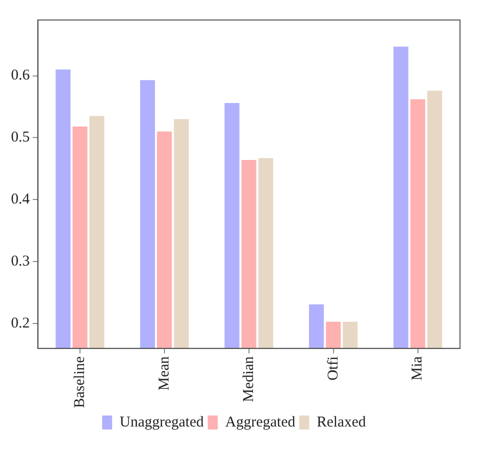 This screenshot has width=477, height=450. Describe the element at coordinates (164, 373) in the screenshot. I see `x-tick-label: Mean` at that location.